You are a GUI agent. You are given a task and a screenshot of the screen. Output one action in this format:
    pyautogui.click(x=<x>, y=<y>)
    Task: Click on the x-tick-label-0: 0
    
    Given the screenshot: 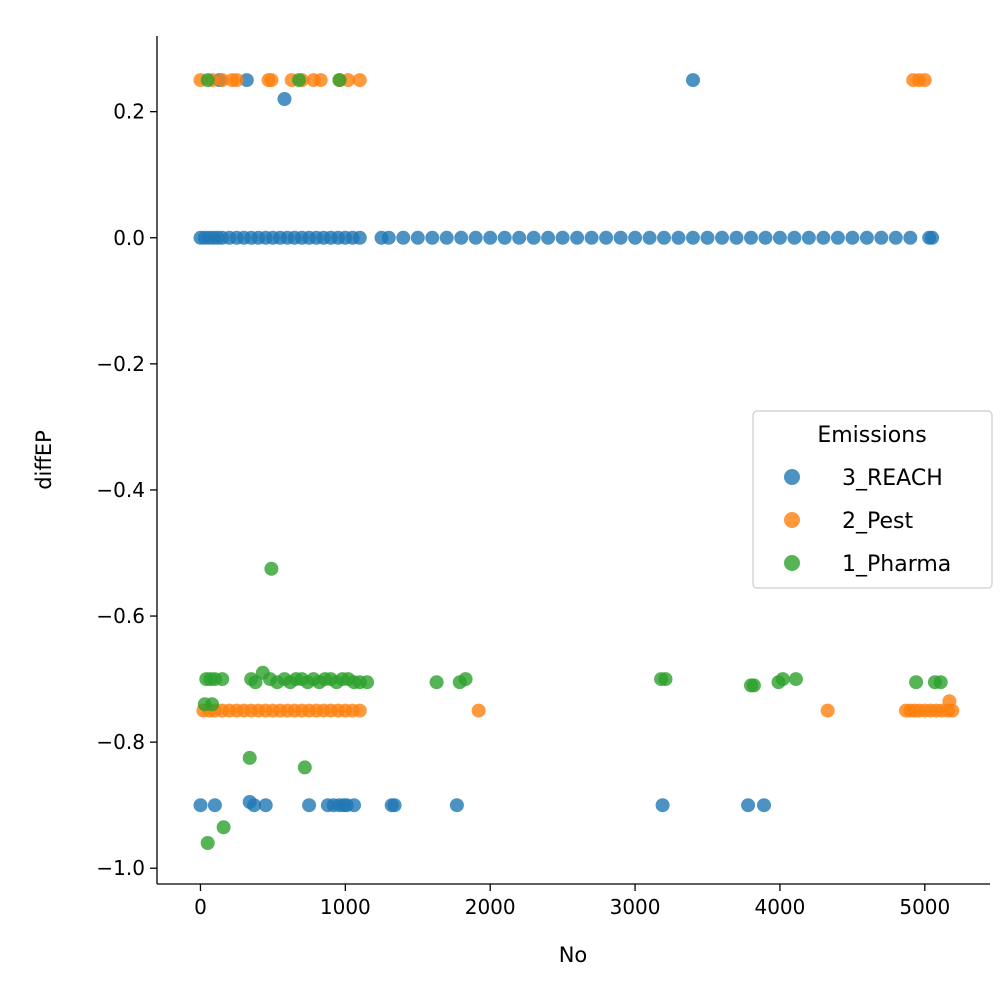 What is the action you would take?
    pyautogui.click(x=200, y=907)
    